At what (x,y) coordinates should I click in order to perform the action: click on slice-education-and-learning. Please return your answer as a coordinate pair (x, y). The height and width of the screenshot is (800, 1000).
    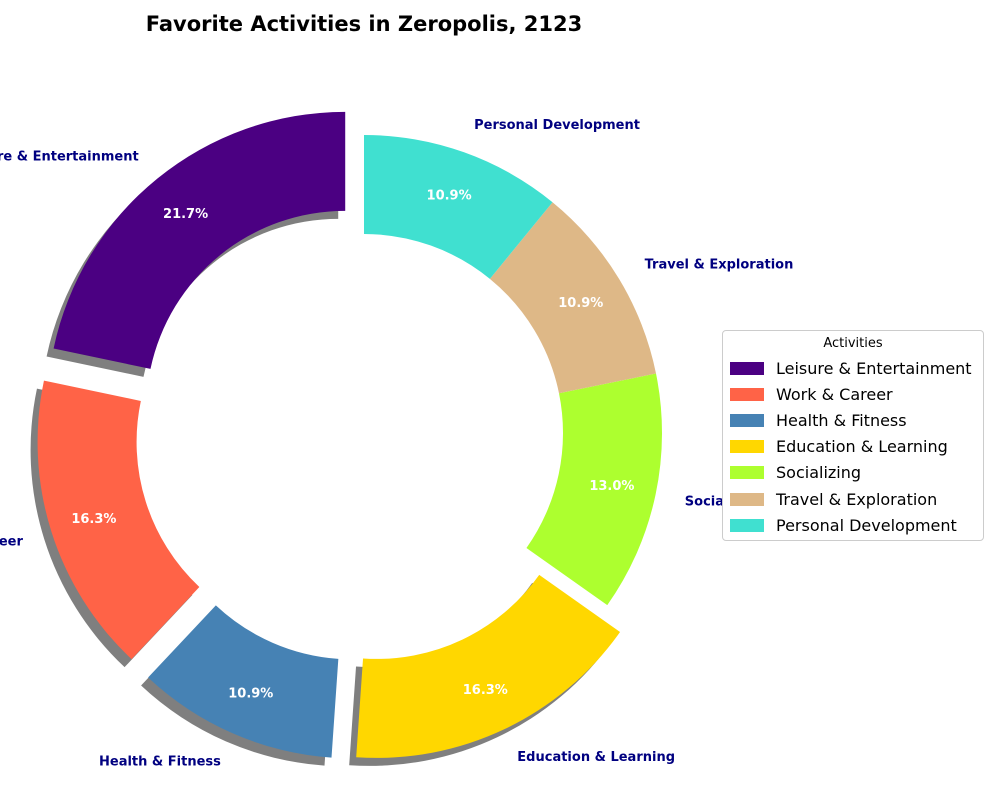
    Looking at the image, I should click on (488, 666).